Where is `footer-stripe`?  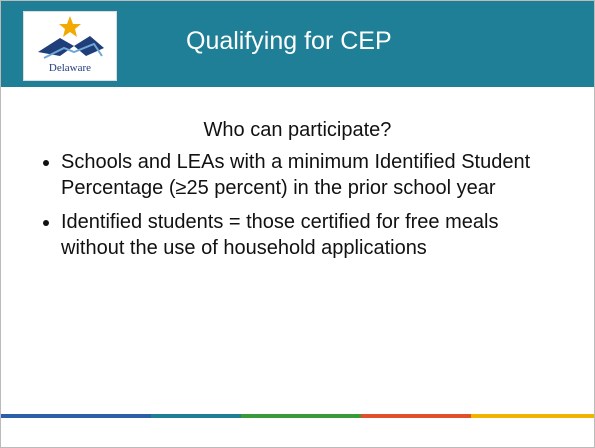
footer-stripe is located at coordinates (297, 416).